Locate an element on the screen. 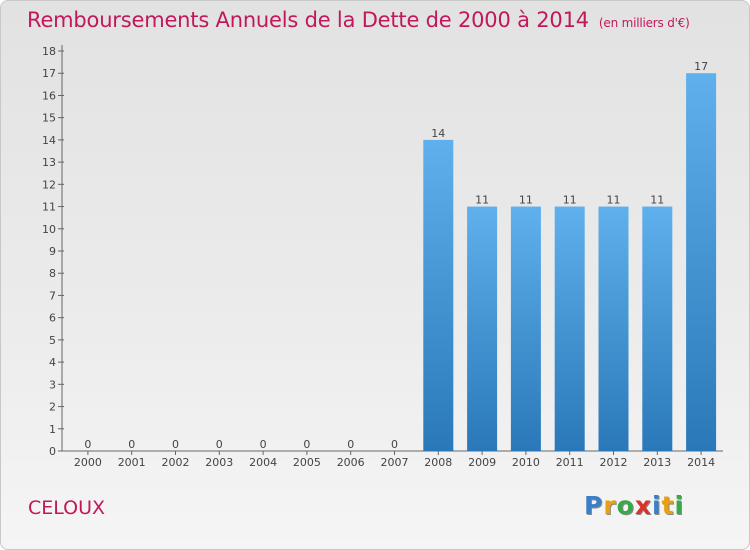  y-tick-label: 2 is located at coordinates (52, 407).